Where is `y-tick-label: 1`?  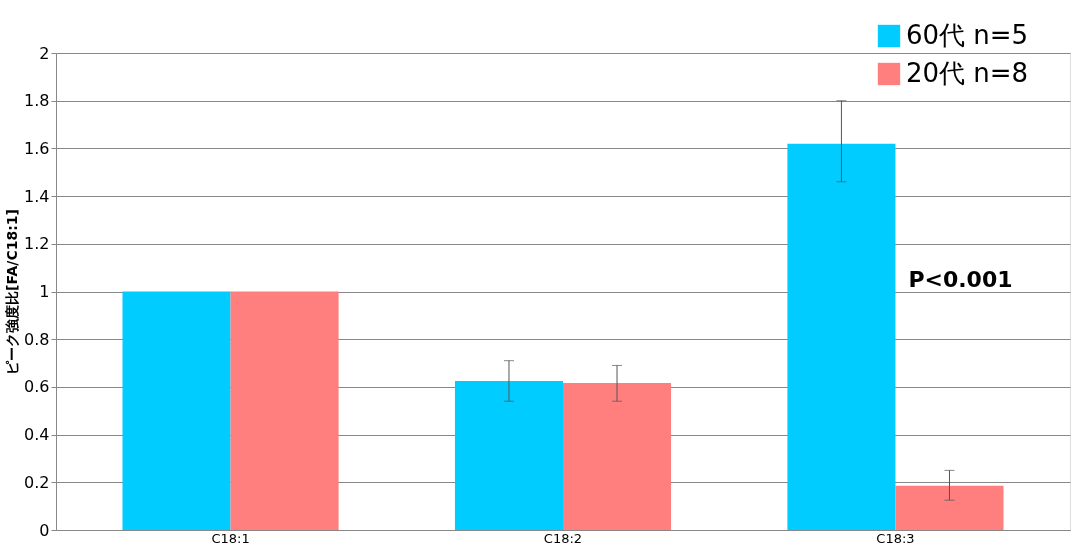
y-tick-label: 1 is located at coordinates (44, 291).